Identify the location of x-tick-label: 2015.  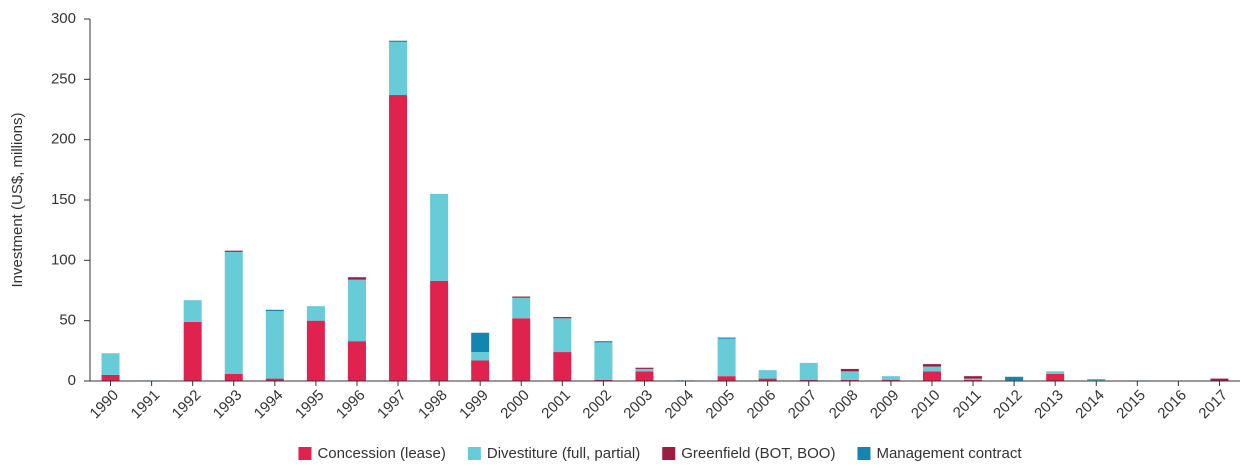
(1131, 405).